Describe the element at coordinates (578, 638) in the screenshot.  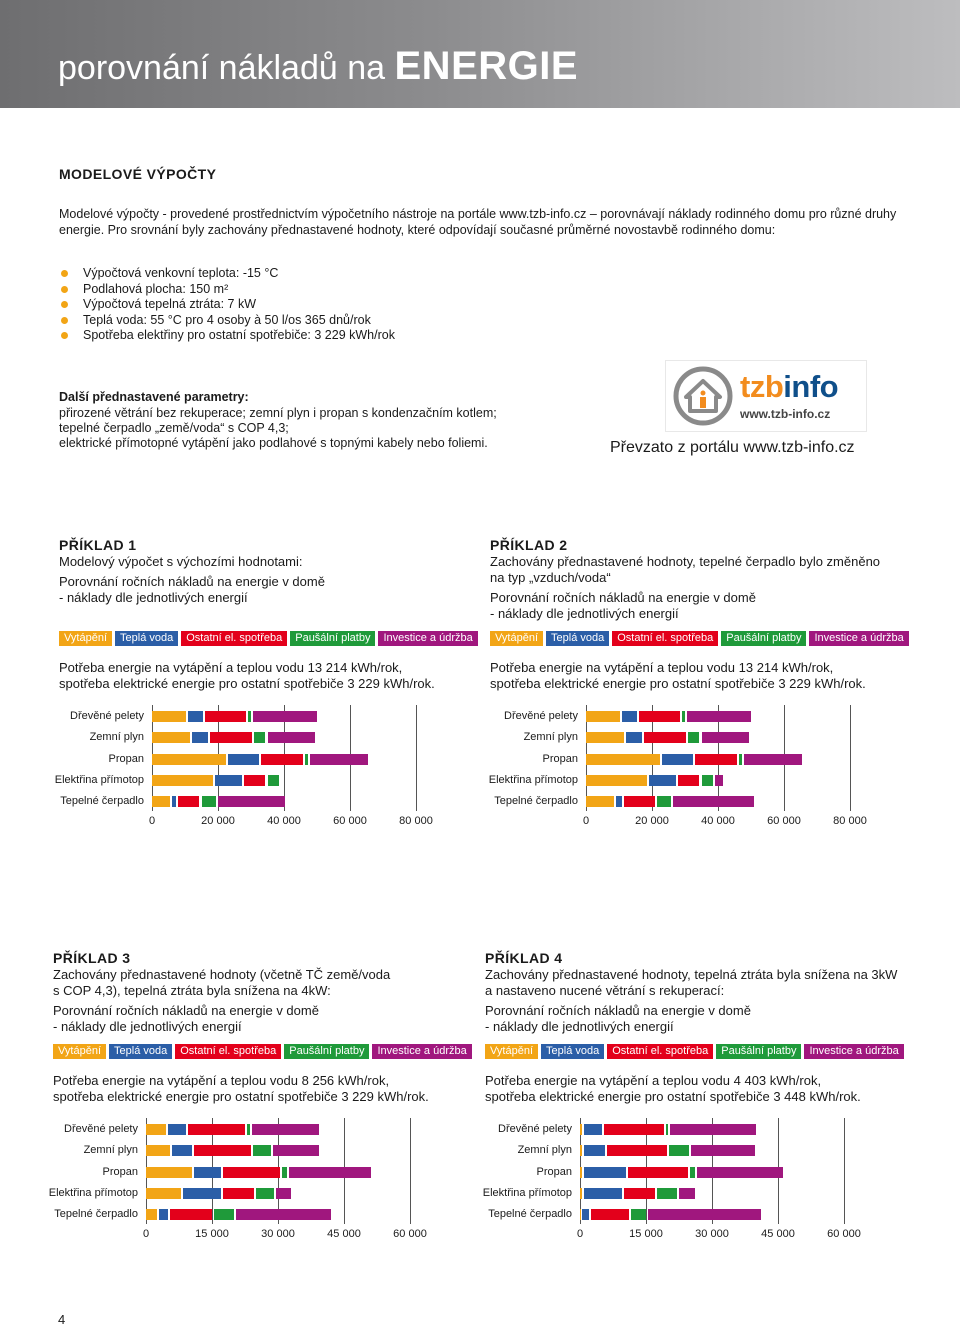
I see `legend-item: Teplá voda` at that location.